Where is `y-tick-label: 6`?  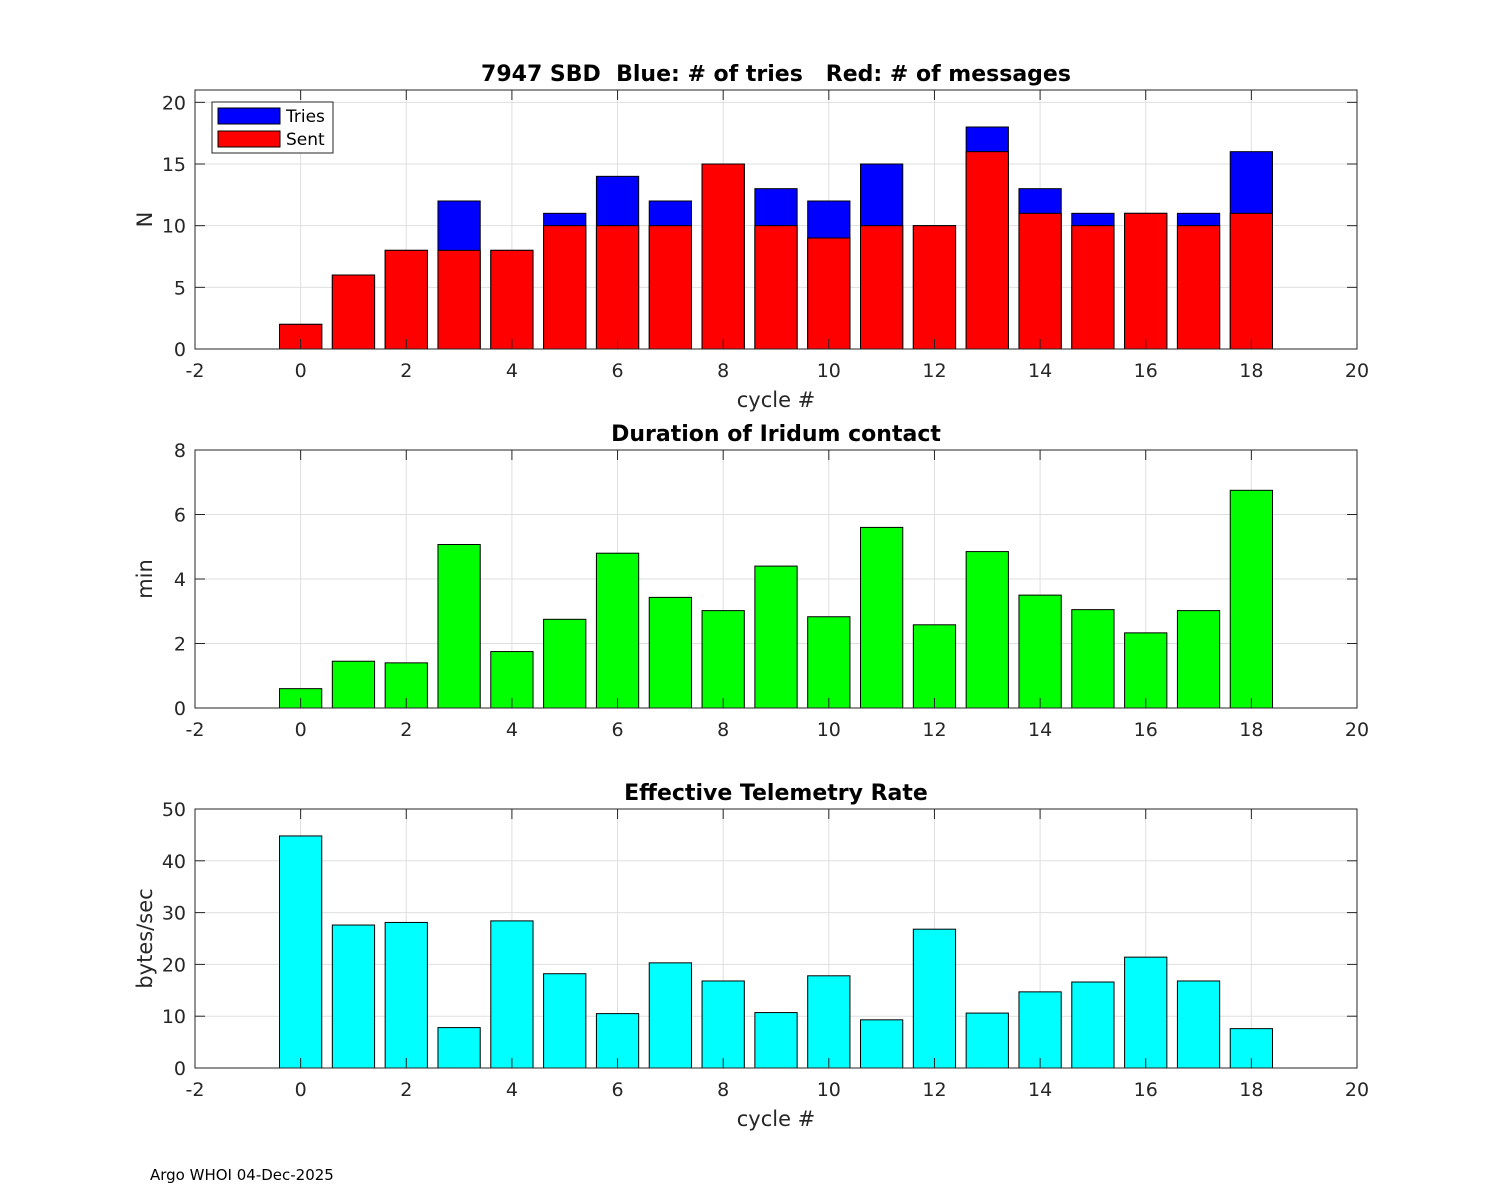 y-tick-label: 6 is located at coordinates (180, 516).